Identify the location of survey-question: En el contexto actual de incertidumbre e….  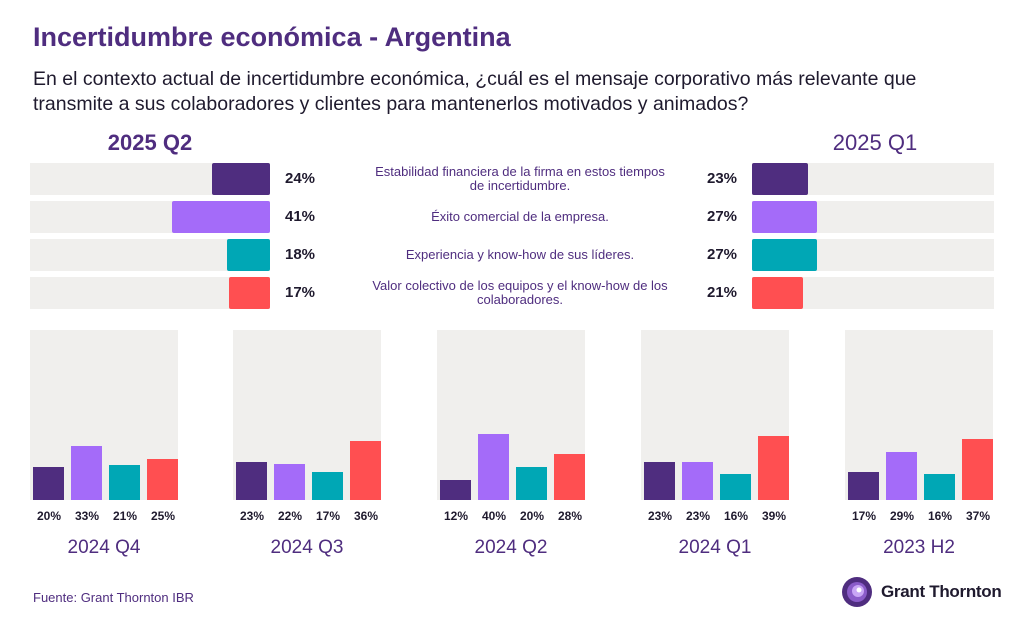
(475, 91).